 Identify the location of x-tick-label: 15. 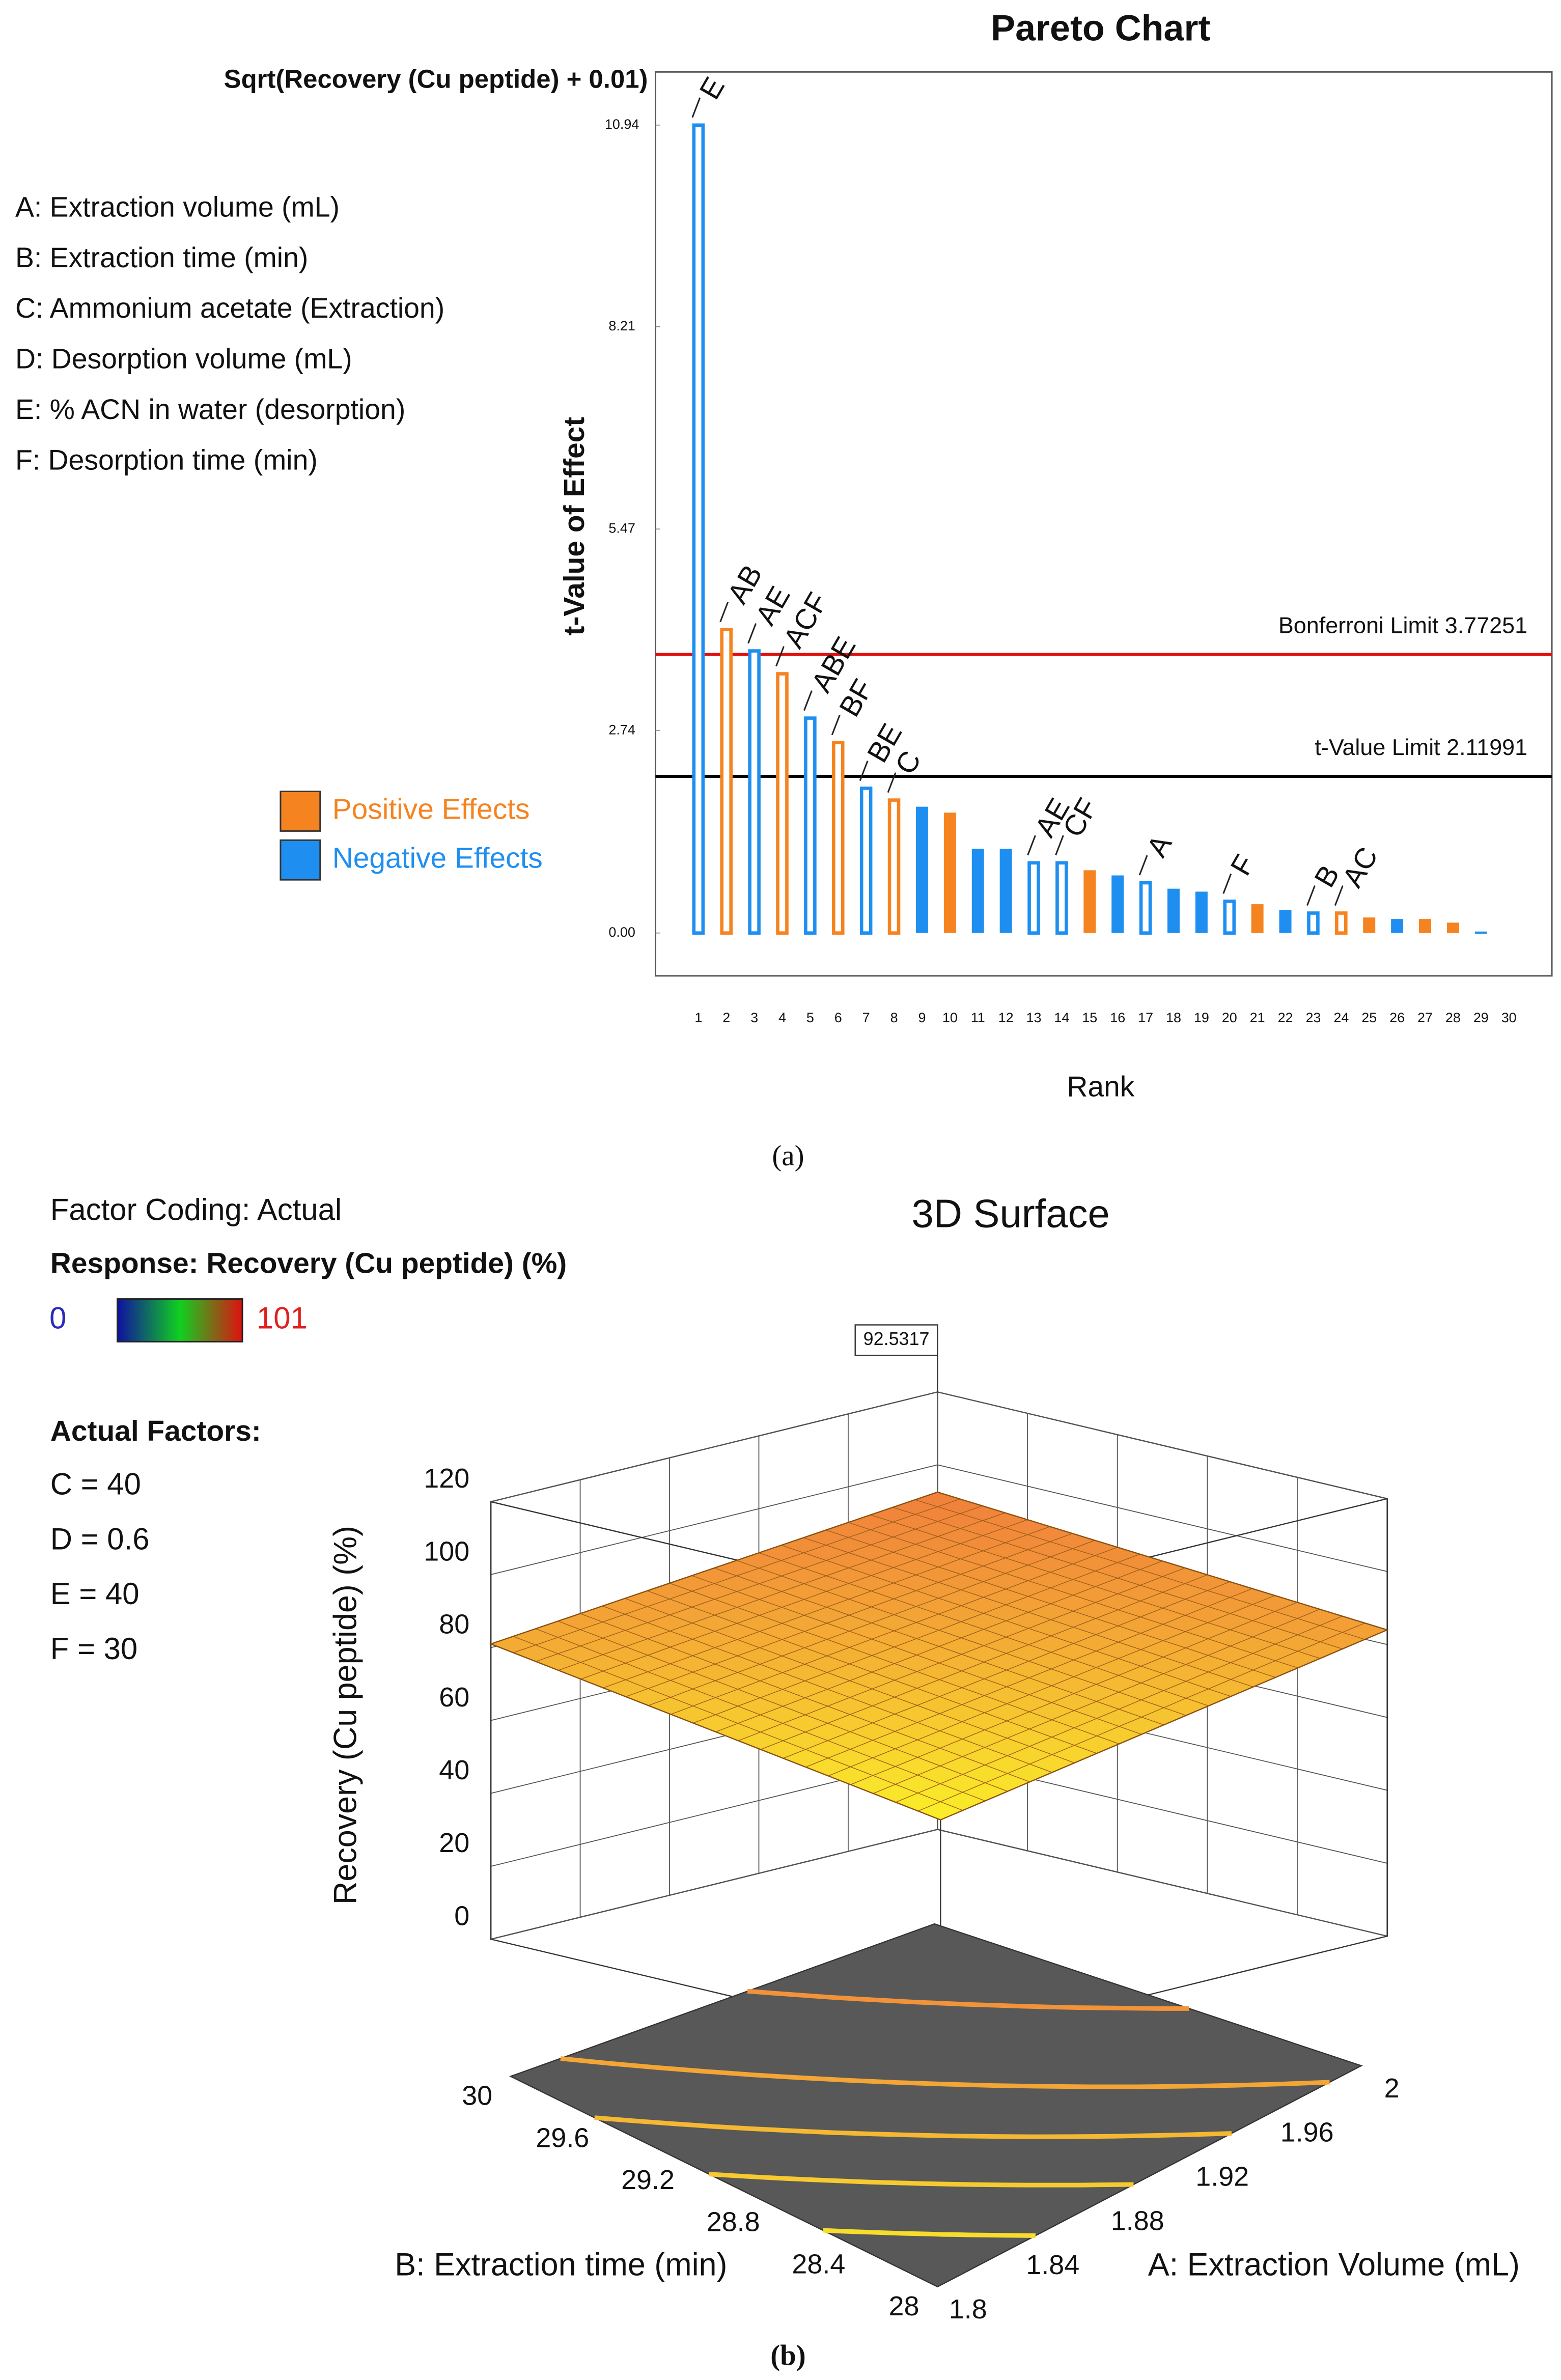
(1089, 1017).